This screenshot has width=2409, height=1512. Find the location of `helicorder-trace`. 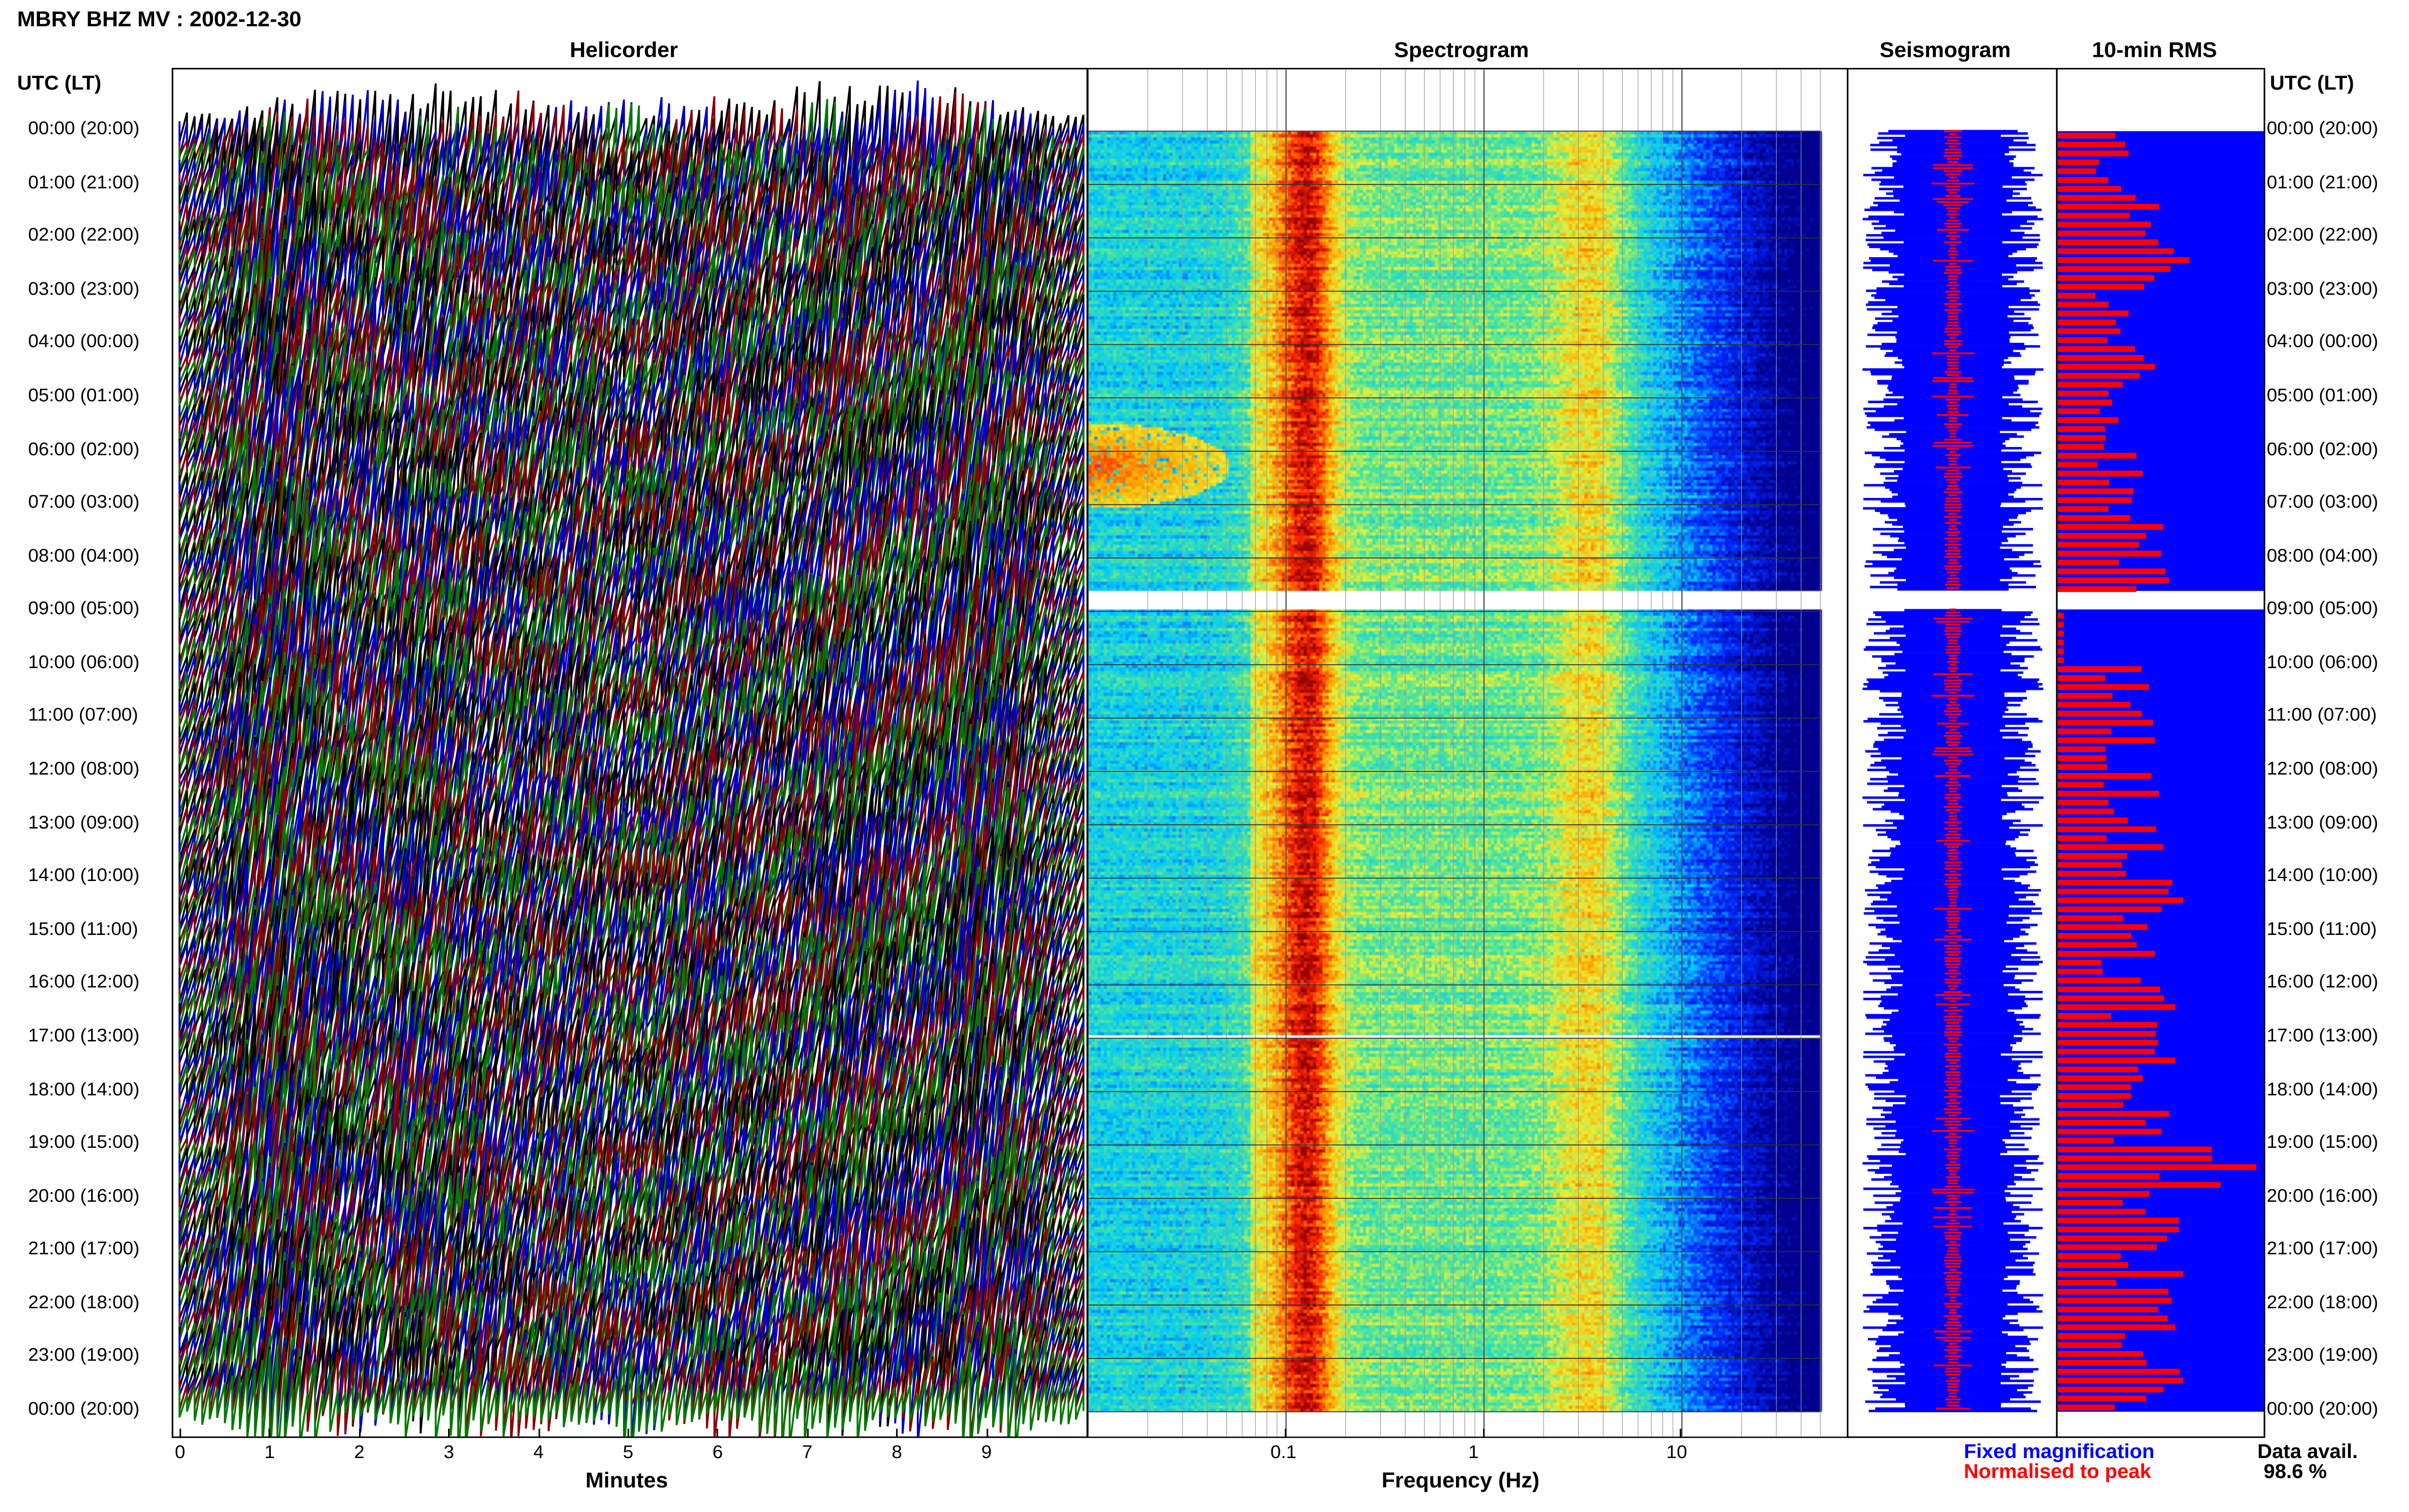

helicorder-trace is located at coordinates (631, 1390).